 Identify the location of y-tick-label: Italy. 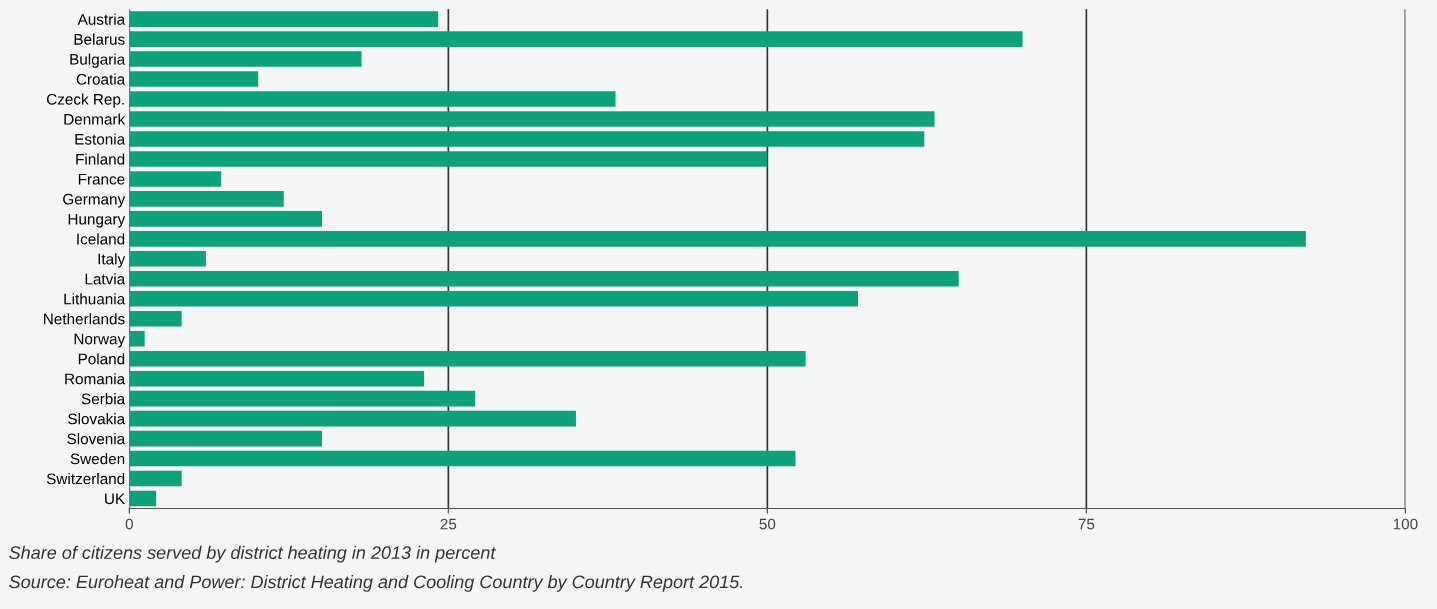
(112, 260).